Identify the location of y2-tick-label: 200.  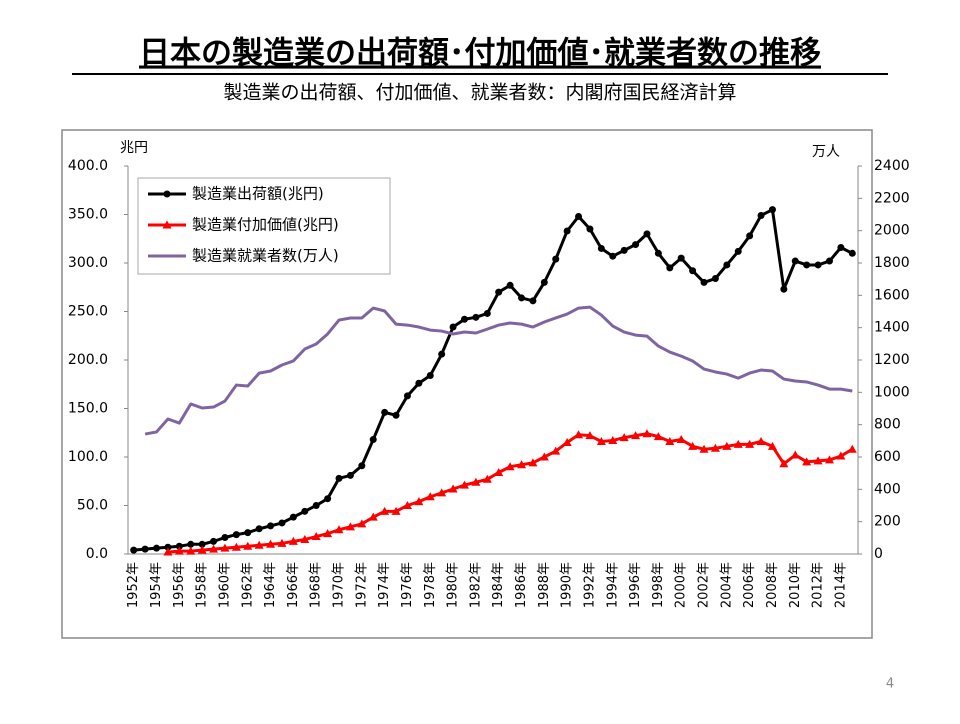
(887, 522).